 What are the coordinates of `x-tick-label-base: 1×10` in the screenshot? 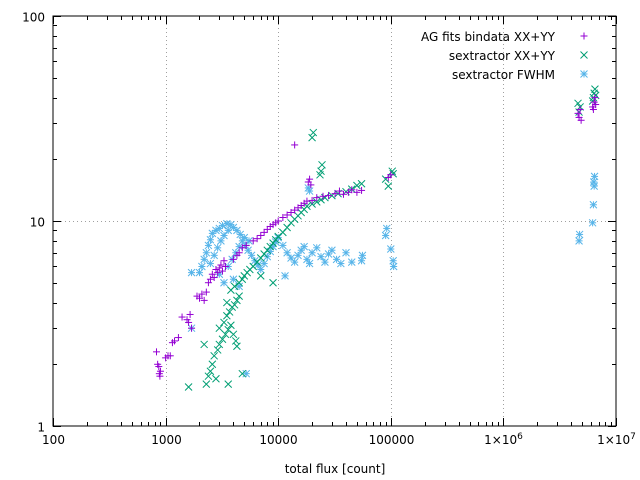 It's located at (500, 440).